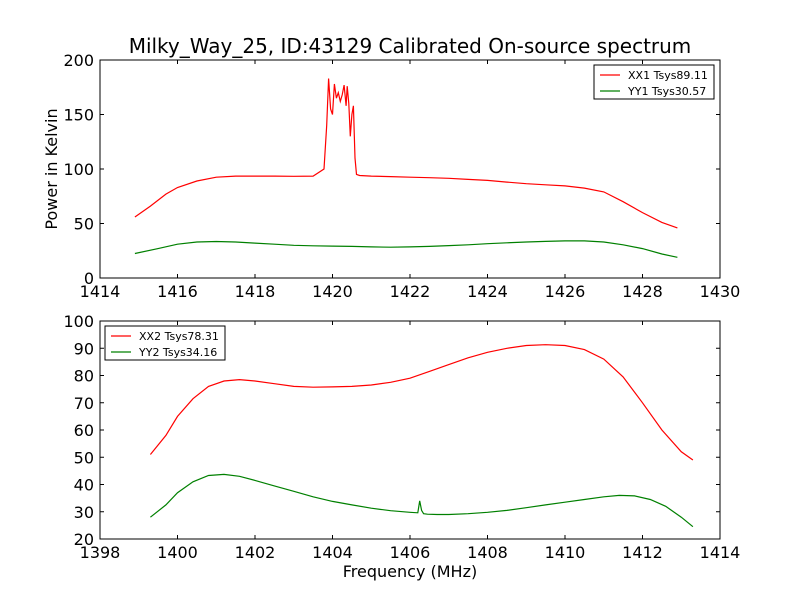  What do you see at coordinates (84, 485) in the screenshot?
I see `y-tick-label-1-2: 40` at bounding box center [84, 485].